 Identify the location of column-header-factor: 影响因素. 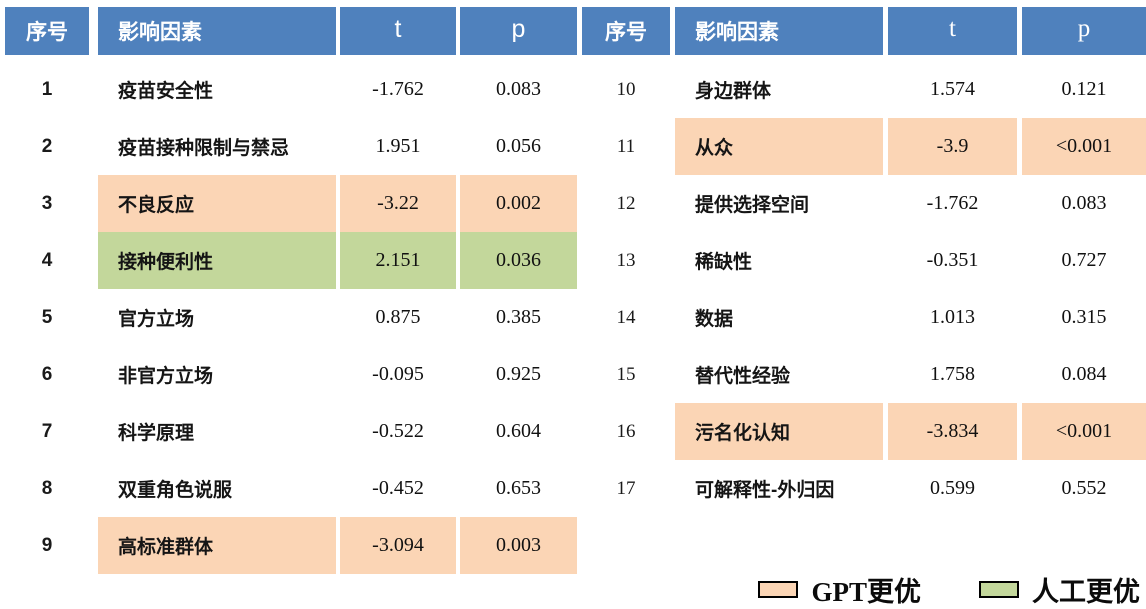
(779, 31).